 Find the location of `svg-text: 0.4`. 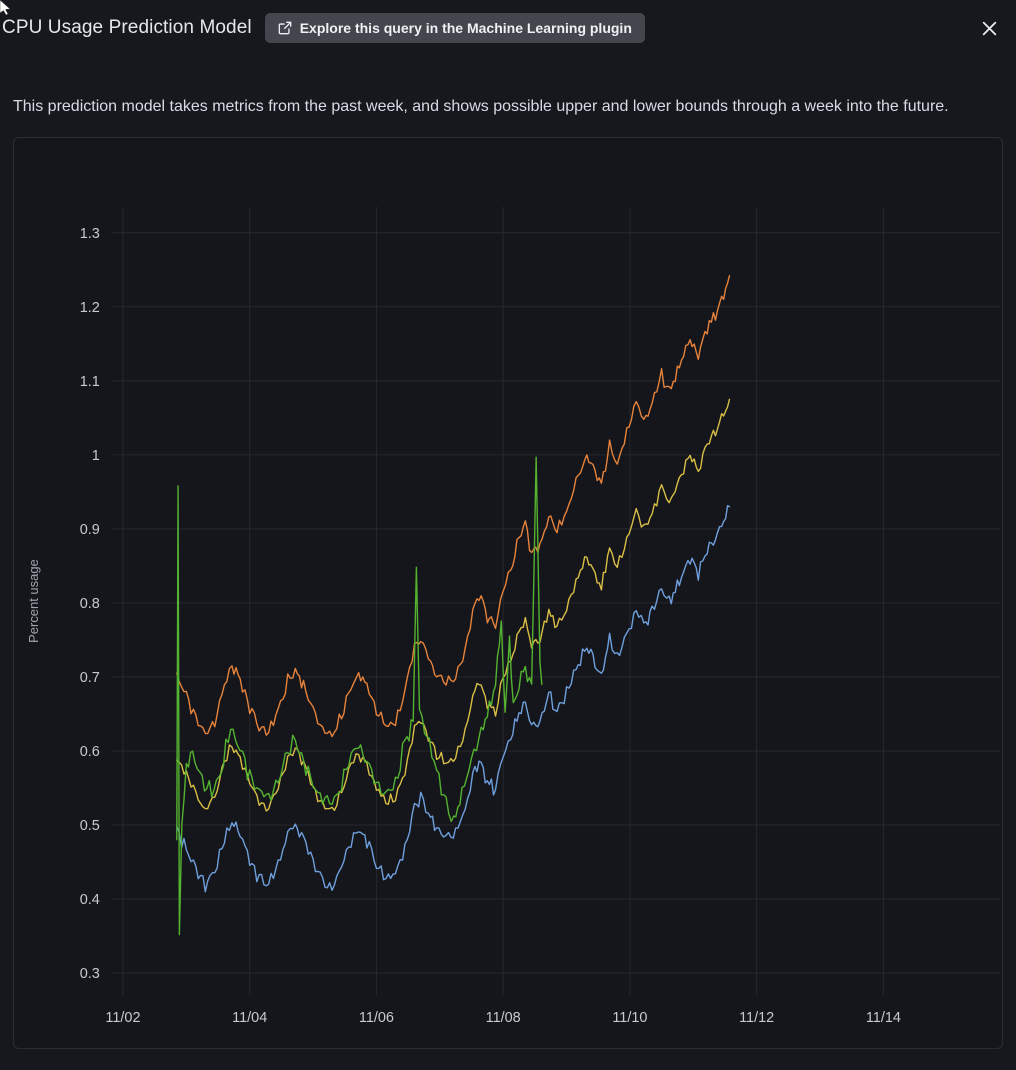

svg-text: 0.4 is located at coordinates (90, 900).